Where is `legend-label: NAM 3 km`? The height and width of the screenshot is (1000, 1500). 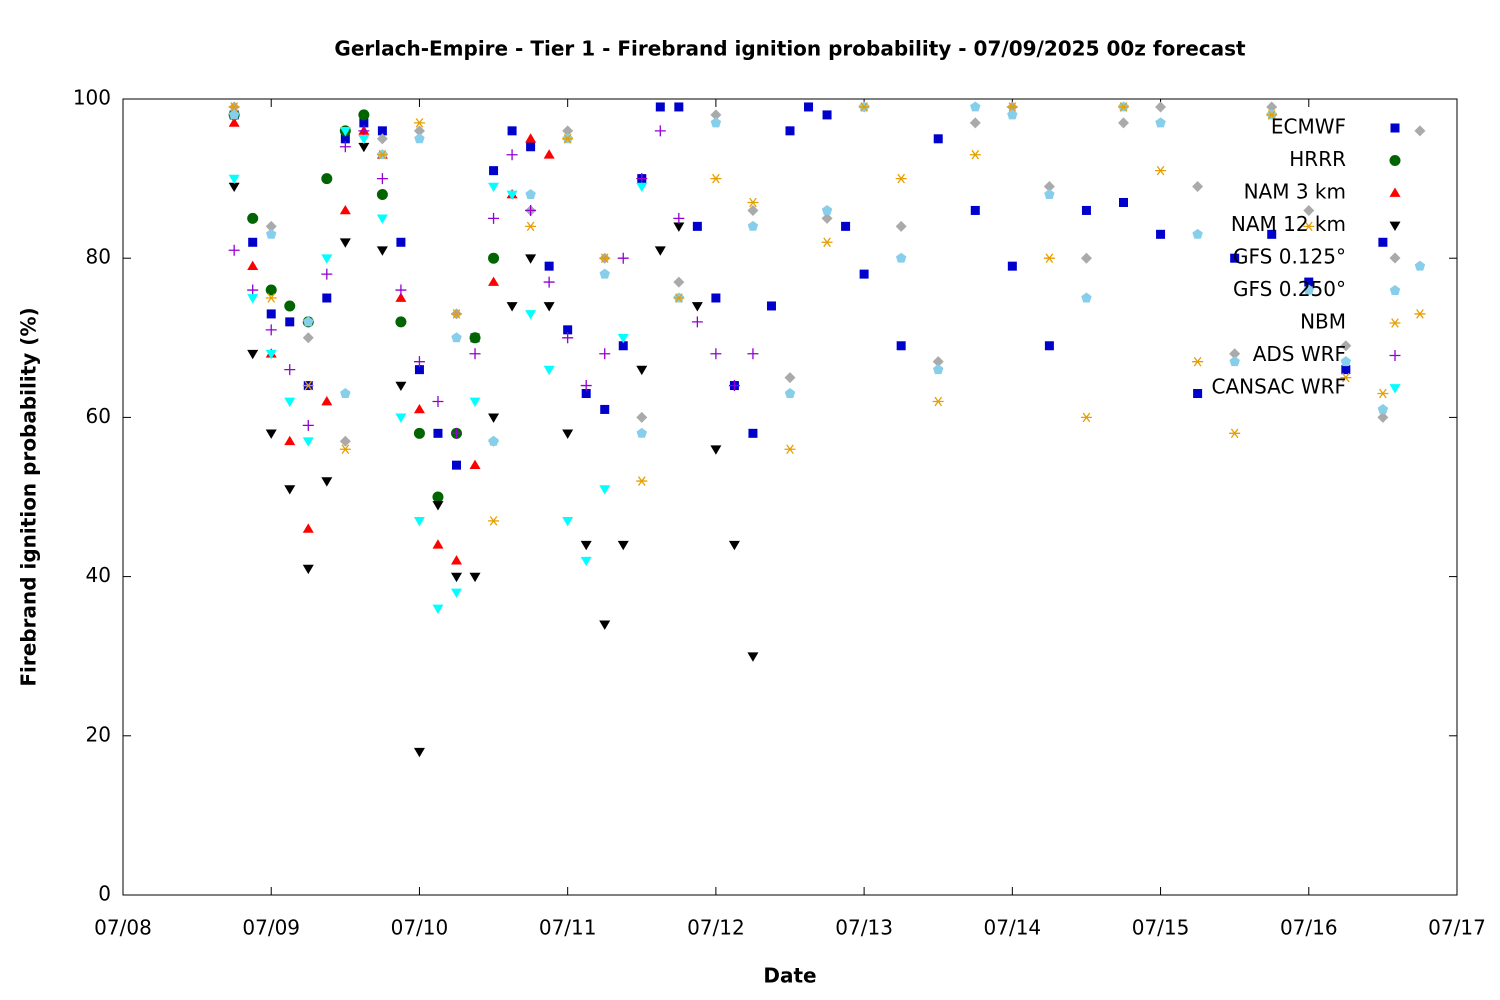
legend-label: NAM 3 km is located at coordinates (1295, 192).